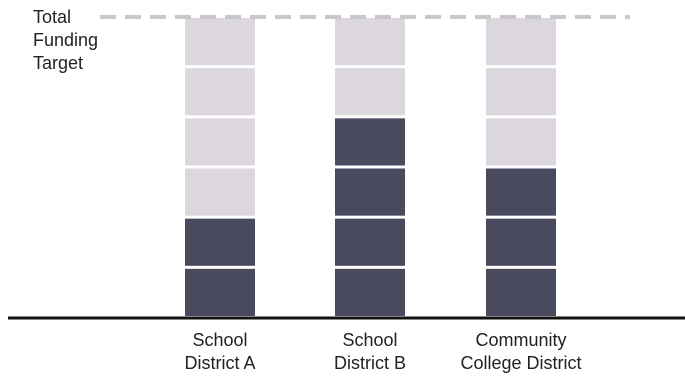  Describe the element at coordinates (66, 40) in the screenshot. I see `target-label-line-2: Funding` at that location.